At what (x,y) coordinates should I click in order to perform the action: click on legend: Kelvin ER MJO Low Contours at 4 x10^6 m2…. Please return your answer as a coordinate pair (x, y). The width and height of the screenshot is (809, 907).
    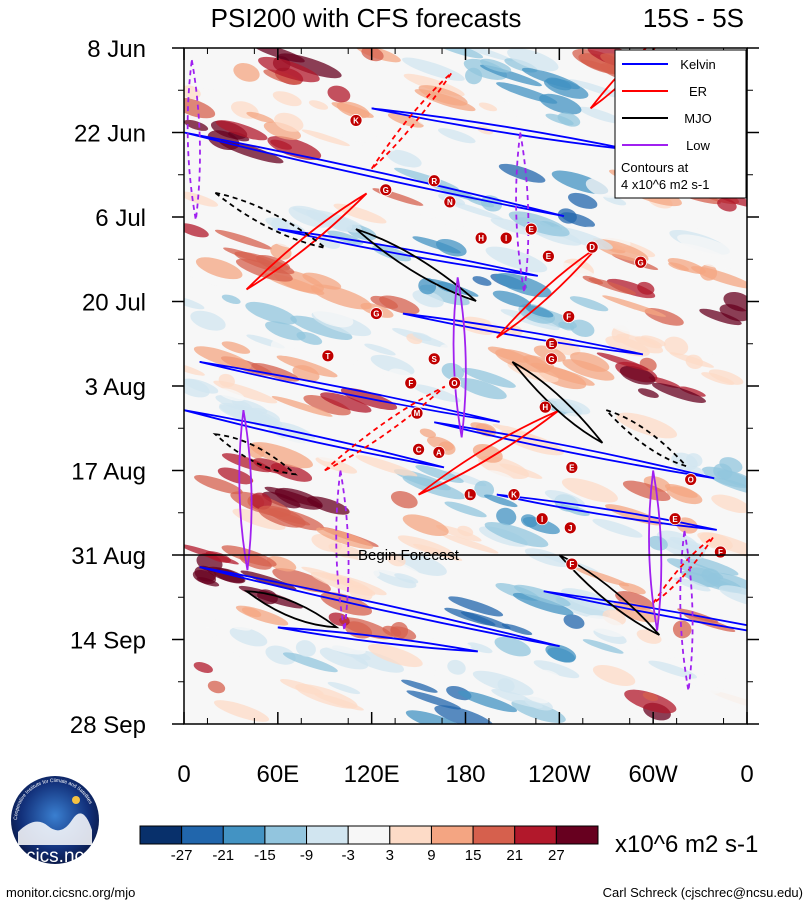
    Looking at the image, I should click on (680, 124).